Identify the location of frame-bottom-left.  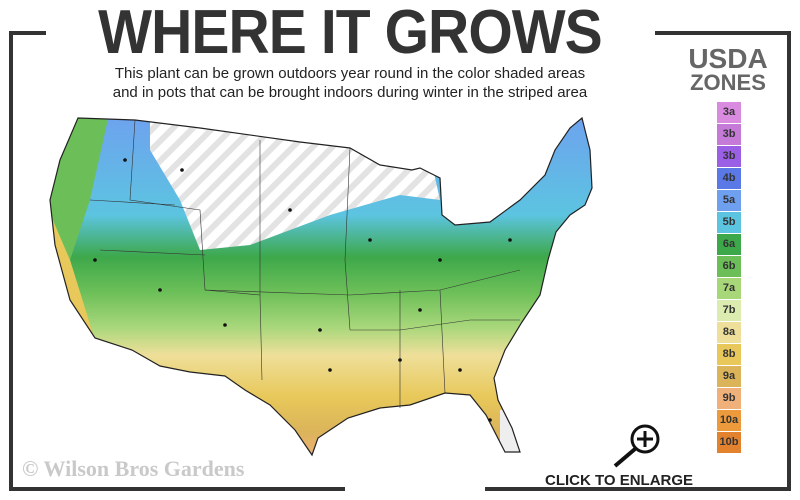
(177, 489).